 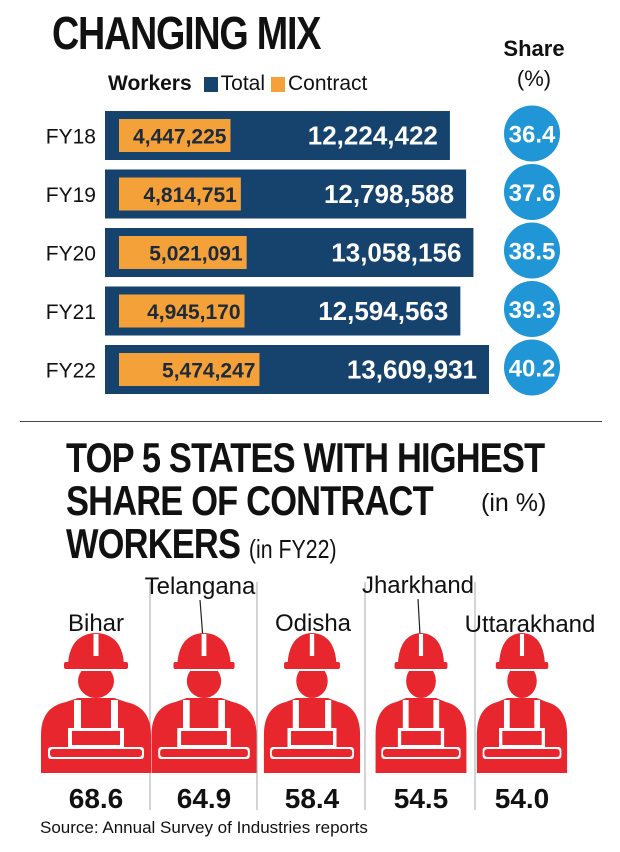 I want to click on share-header-label: Share, so click(x=534, y=48).